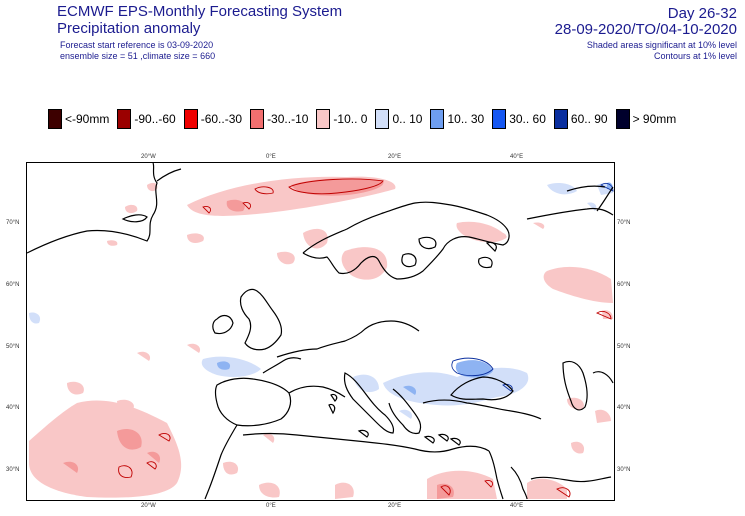 Image resolution: width=745 pixels, height=516 pixels. What do you see at coordinates (221, 119) in the screenshot?
I see `legend-label: -60..-30` at bounding box center [221, 119].